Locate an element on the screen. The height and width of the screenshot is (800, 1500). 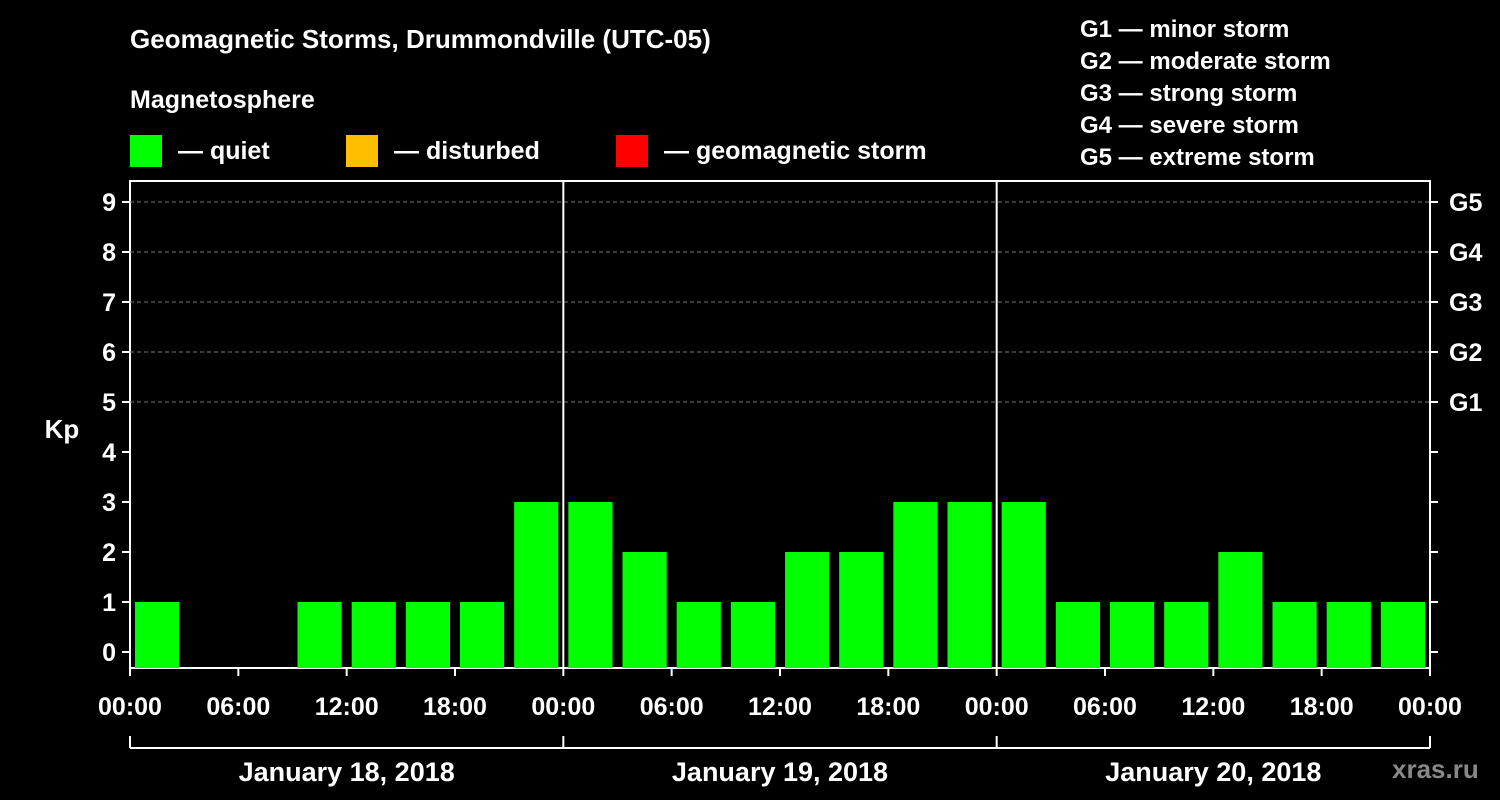
storm-scale-g1: G1 — minor storm is located at coordinates (1185, 29).